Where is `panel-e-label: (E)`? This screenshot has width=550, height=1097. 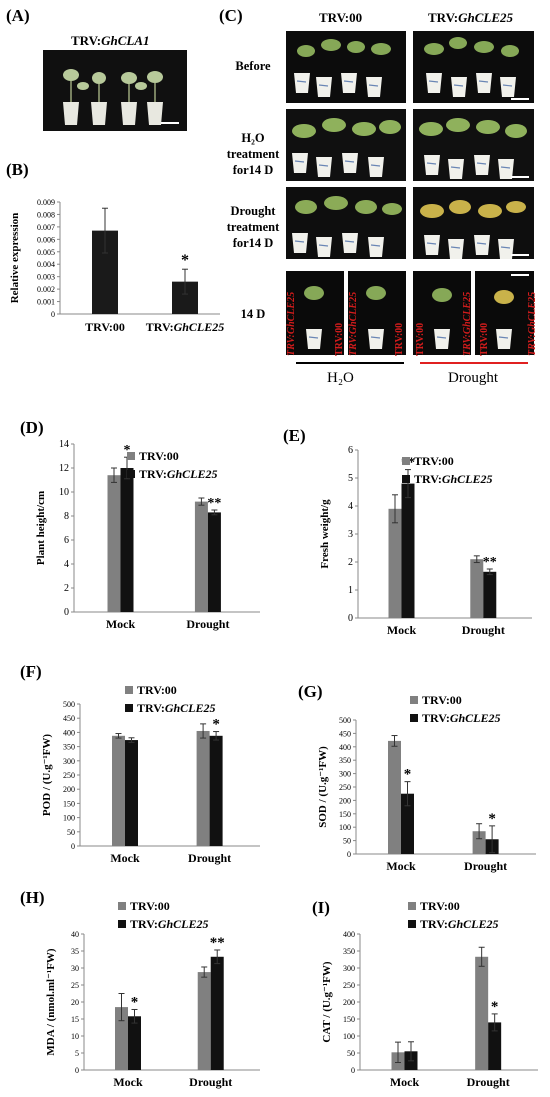 panel-e-label: (E) is located at coordinates (294, 435).